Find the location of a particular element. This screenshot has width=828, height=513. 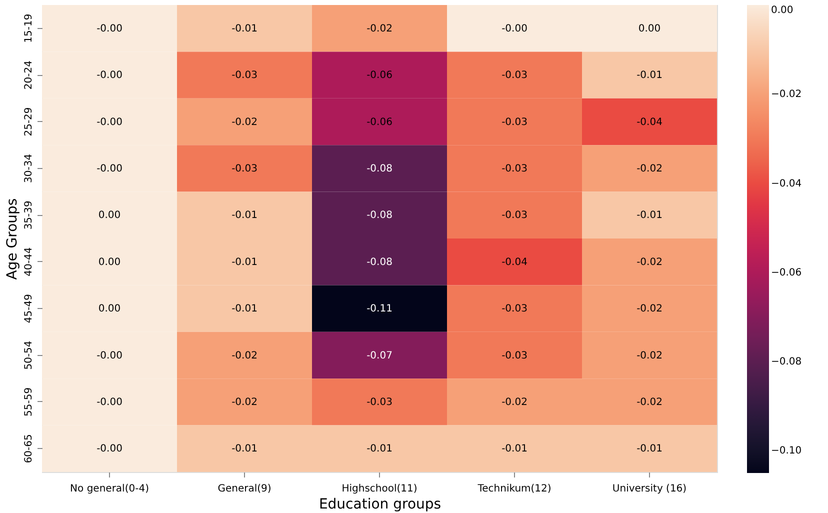

y-tick-label: 25-29 is located at coordinates (29, 121).